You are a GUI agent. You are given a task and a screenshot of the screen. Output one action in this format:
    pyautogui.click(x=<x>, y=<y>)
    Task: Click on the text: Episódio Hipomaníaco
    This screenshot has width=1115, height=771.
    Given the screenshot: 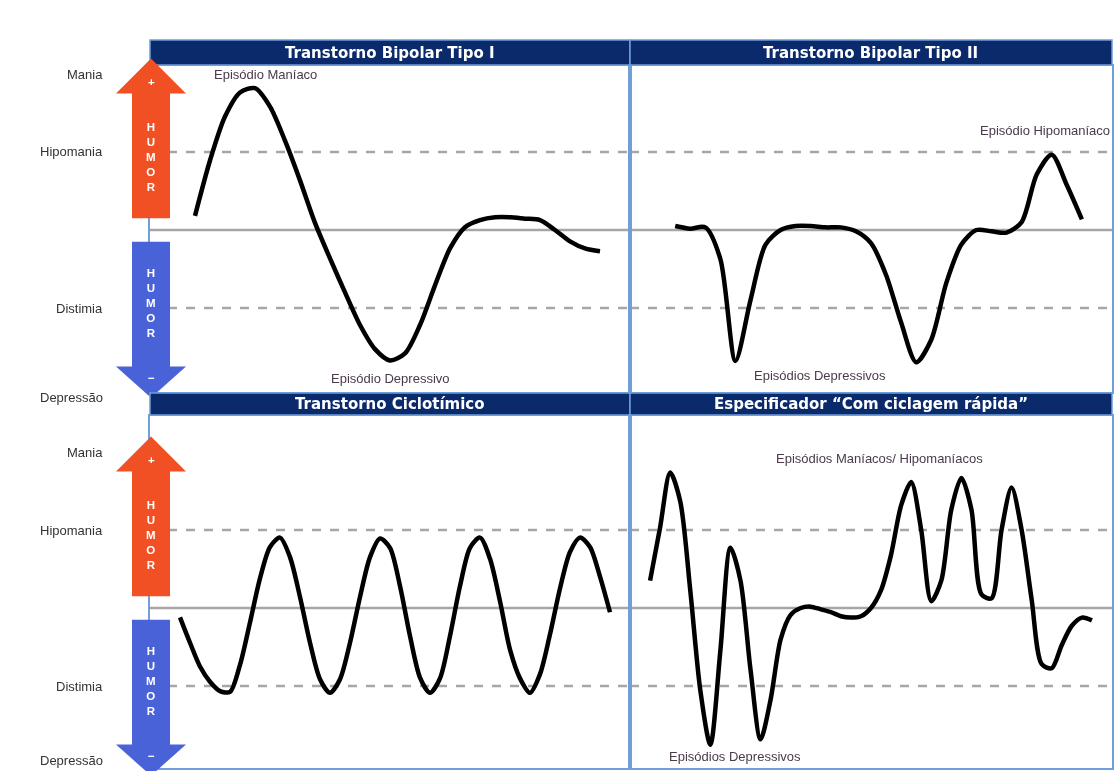 What is the action you would take?
    pyautogui.click(x=1045, y=130)
    